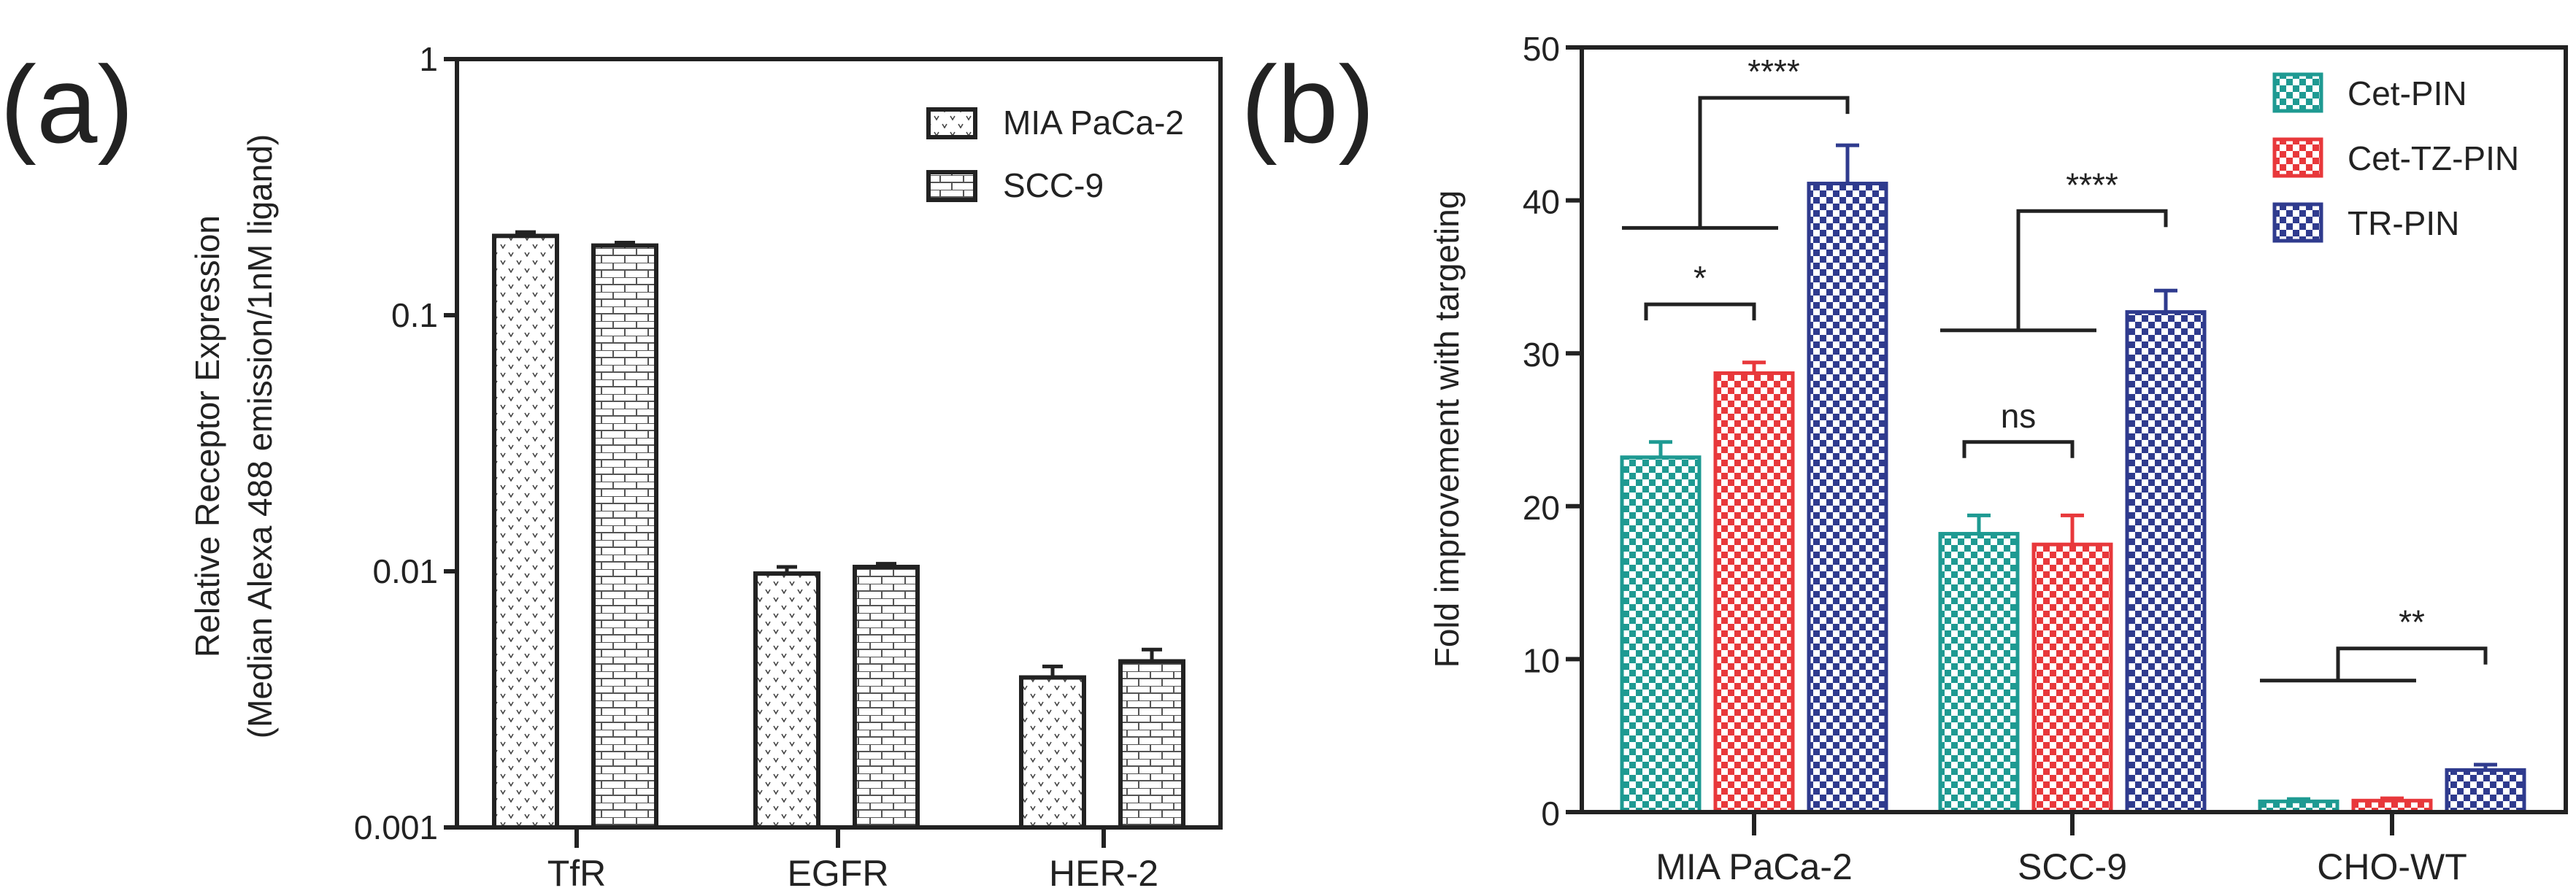  Describe the element at coordinates (2433, 158) in the screenshot. I see `legend-label: Cet-TZ-PIN` at that location.